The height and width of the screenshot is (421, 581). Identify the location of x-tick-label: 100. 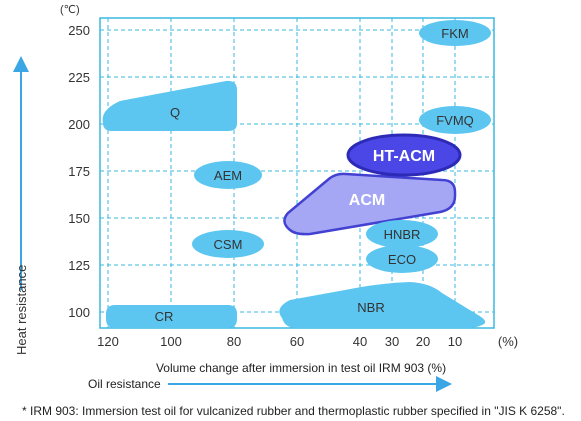
(171, 341).